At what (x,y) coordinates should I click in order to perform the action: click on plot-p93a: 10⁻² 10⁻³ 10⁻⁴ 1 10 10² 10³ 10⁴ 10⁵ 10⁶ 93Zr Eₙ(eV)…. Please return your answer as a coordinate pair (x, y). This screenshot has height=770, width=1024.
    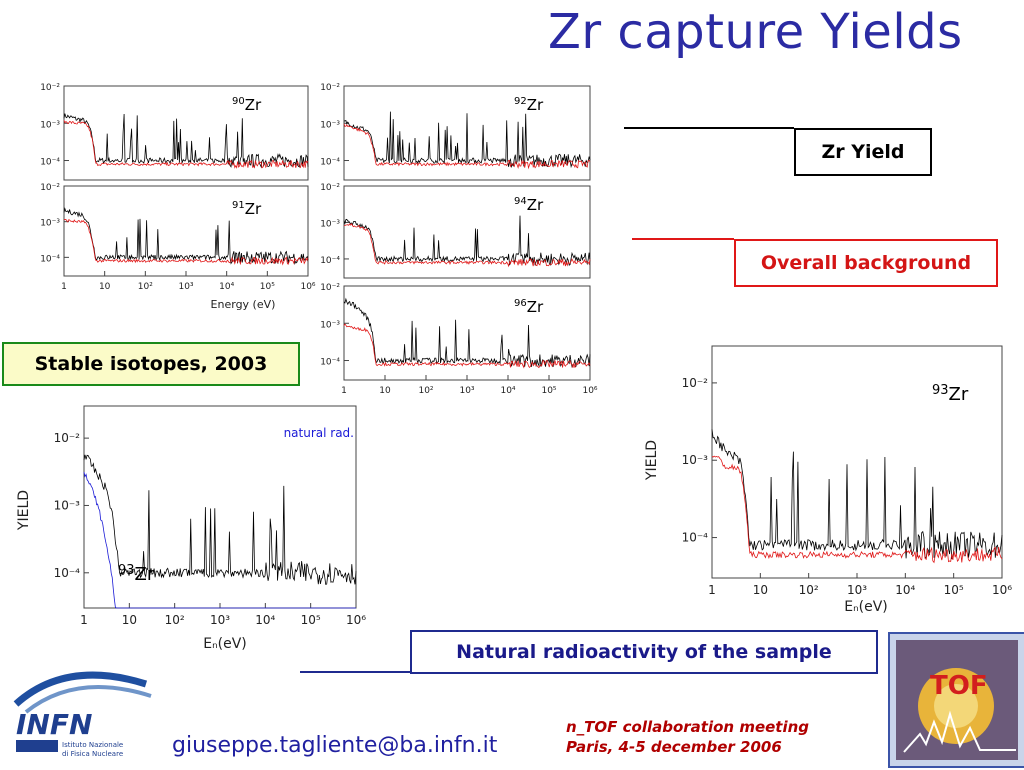
    Looking at the image, I should click on (191, 528).